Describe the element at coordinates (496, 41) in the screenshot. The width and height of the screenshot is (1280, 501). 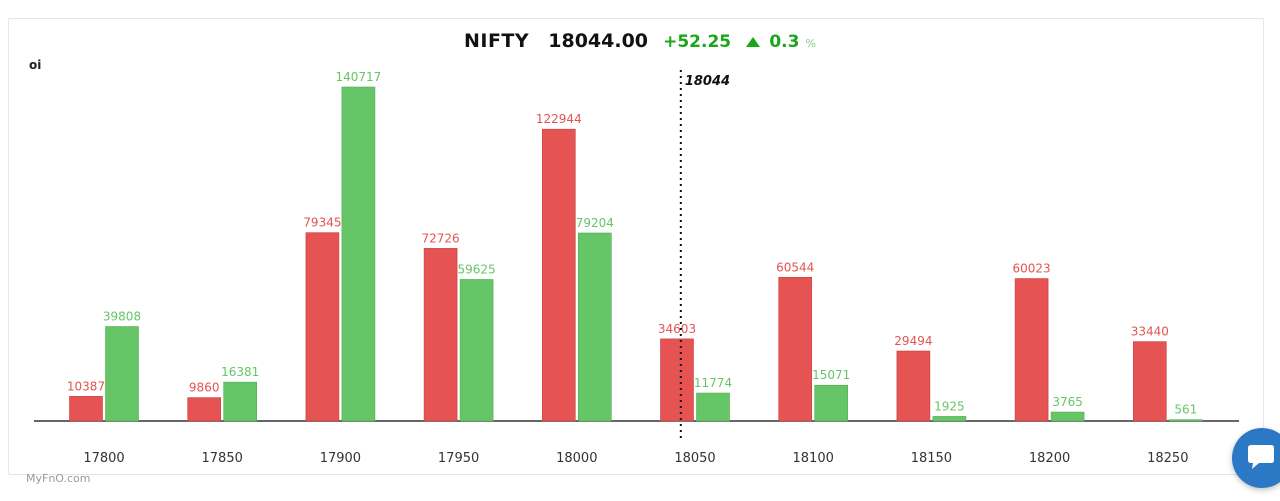
I see `symbol-name: NIFTY` at that location.